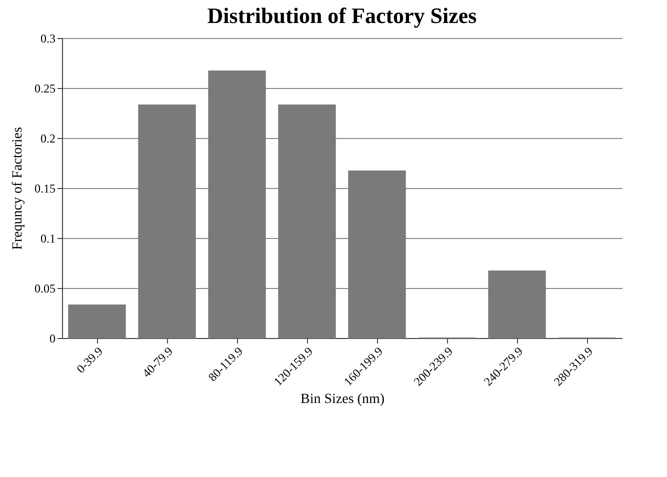 This screenshot has height=477, width=667. Describe the element at coordinates (45, 89) in the screenshot. I see `y-tick-label: 0.25` at that location.